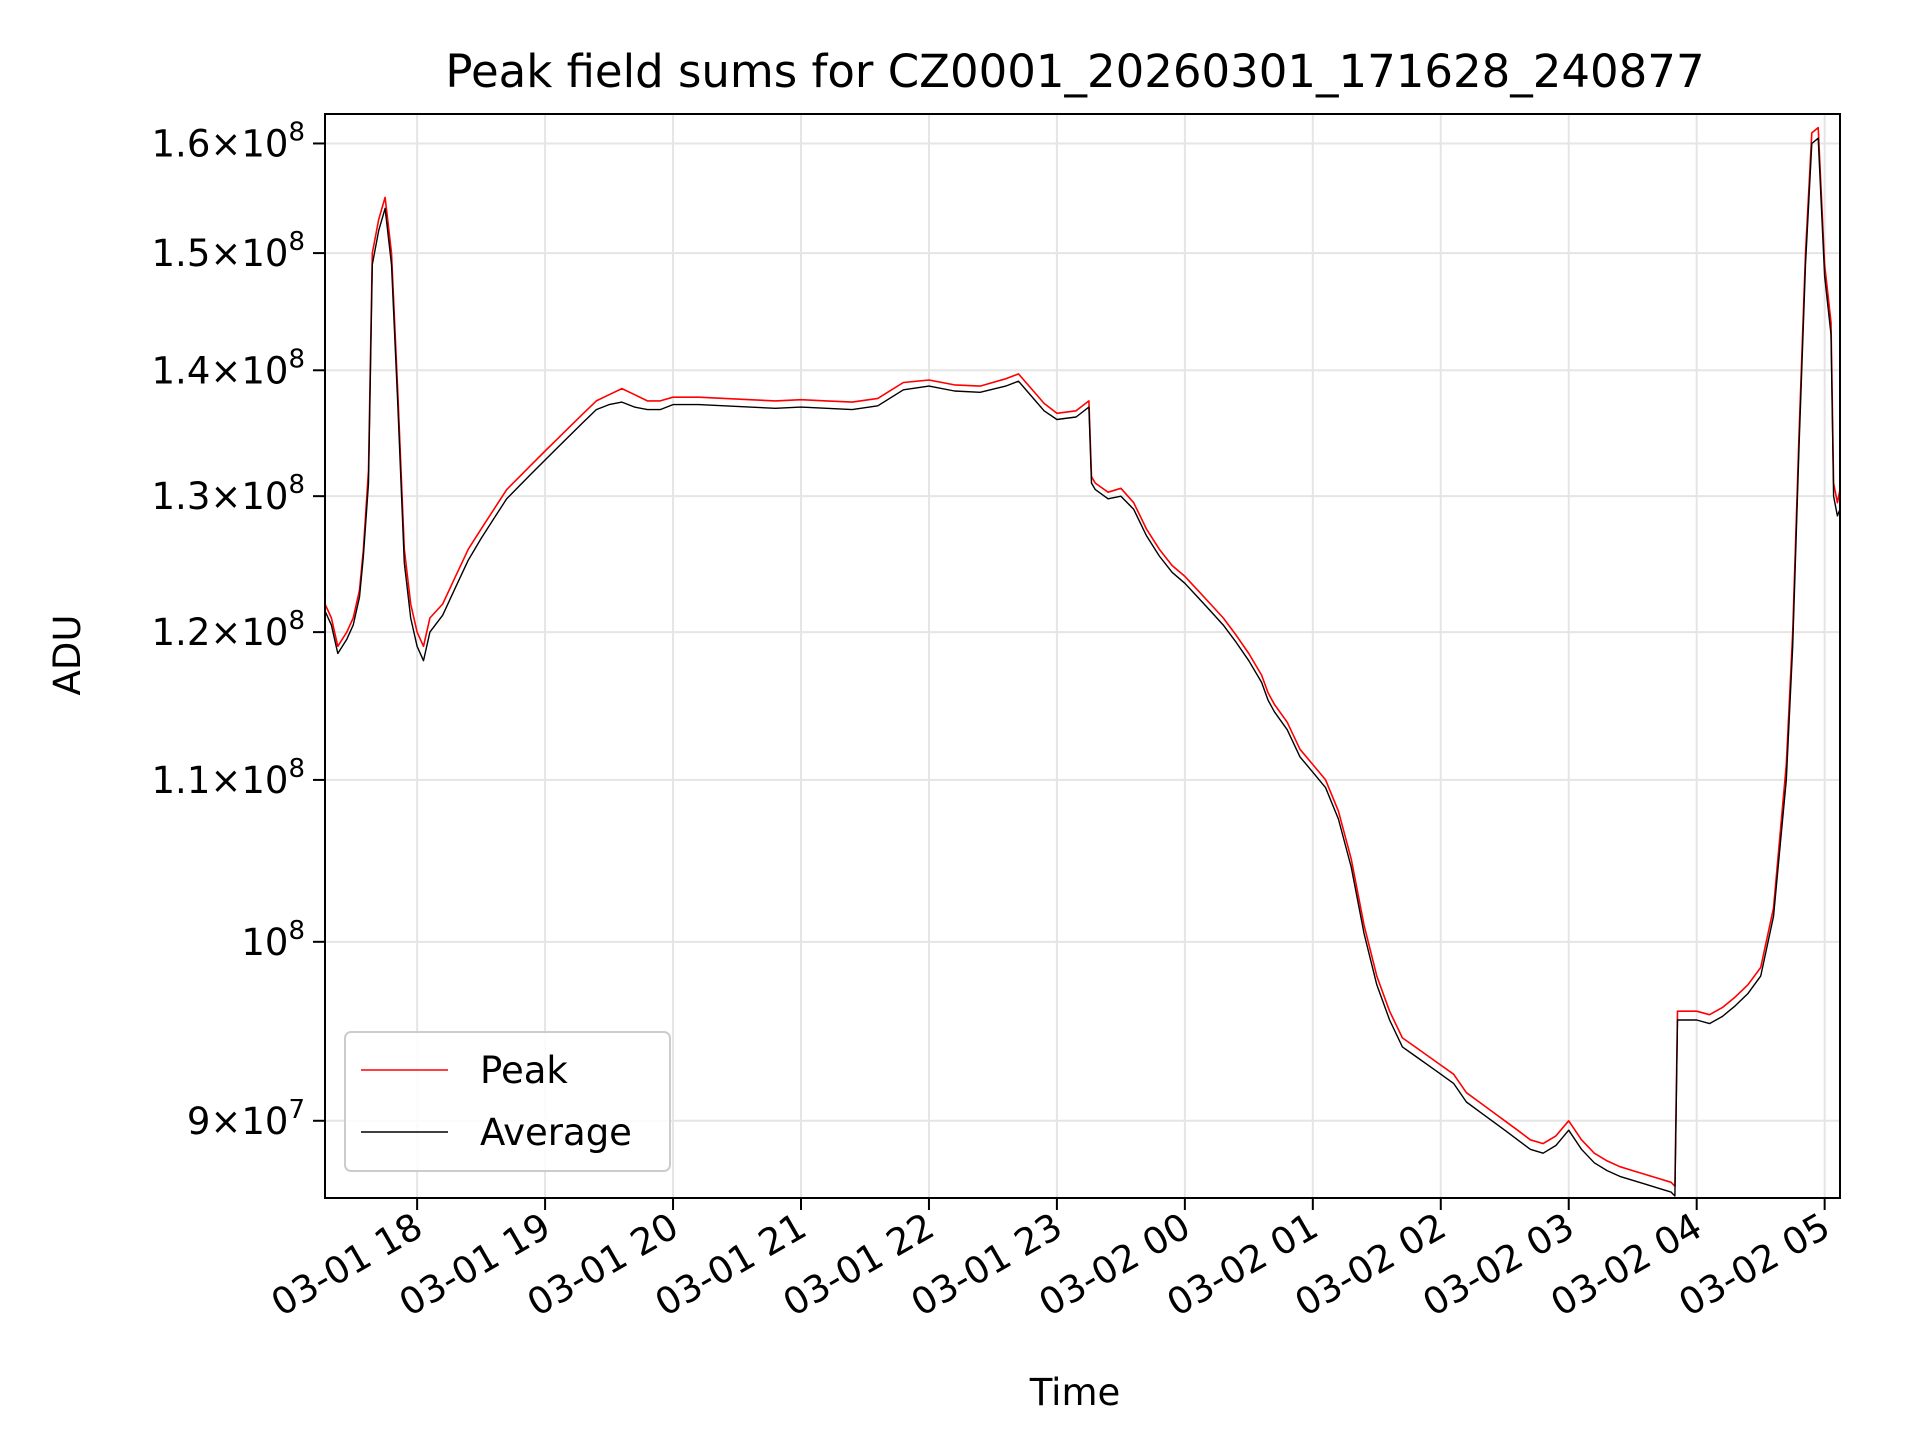  Describe the element at coordinates (524, 1070) in the screenshot. I see `legend-label-peak: Peak` at that location.